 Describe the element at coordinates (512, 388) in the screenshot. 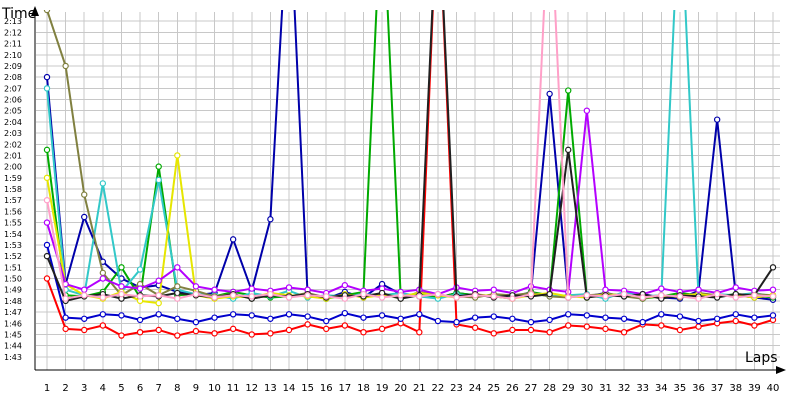

I see `x-tick-label: 26` at that location.